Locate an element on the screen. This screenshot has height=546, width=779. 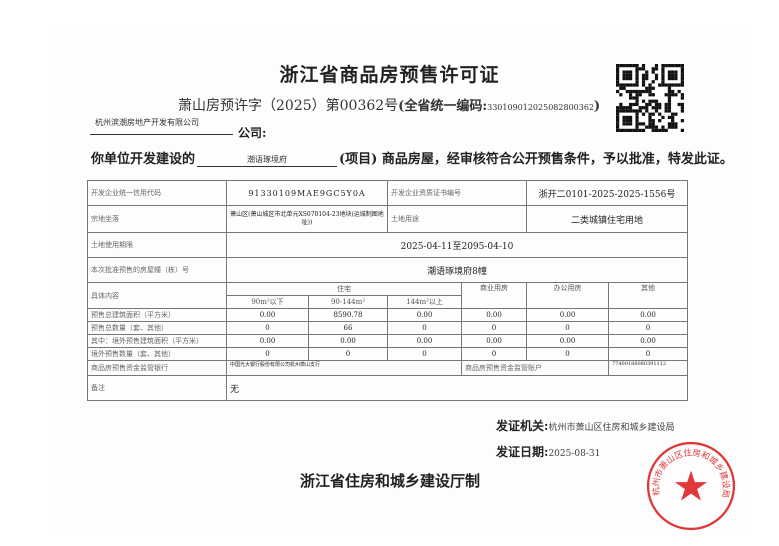
table-row: 预售总数量（套、其他） 0 66 0 0 0 0 is located at coordinates (387, 328).